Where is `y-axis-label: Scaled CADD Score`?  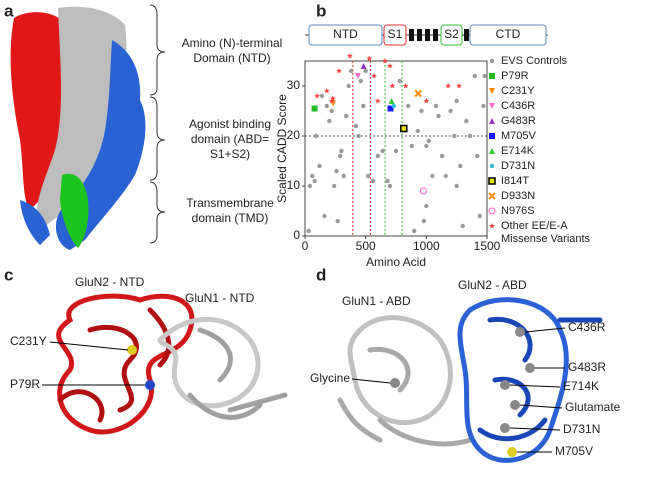
y-axis-label: Scaled CADD Score is located at coordinates (282, 148).